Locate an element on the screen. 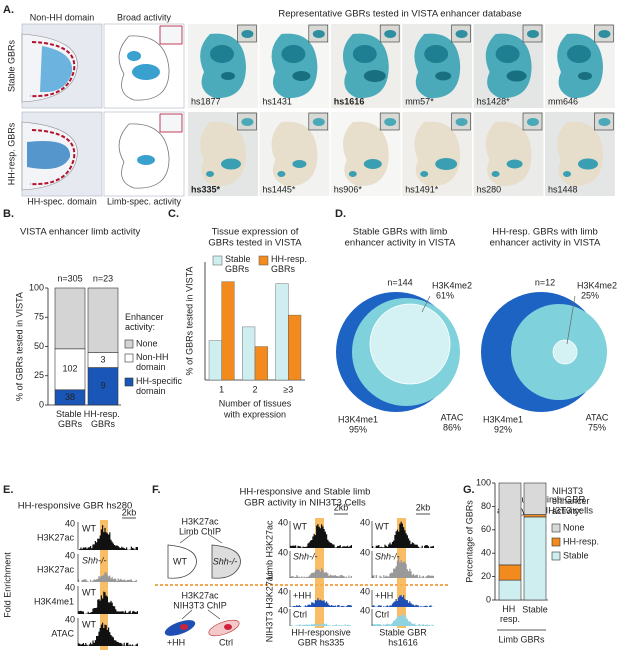 Image resolution: width=617 pixels, height=650 pixels. embryo-id: hs1445* is located at coordinates (279, 189).